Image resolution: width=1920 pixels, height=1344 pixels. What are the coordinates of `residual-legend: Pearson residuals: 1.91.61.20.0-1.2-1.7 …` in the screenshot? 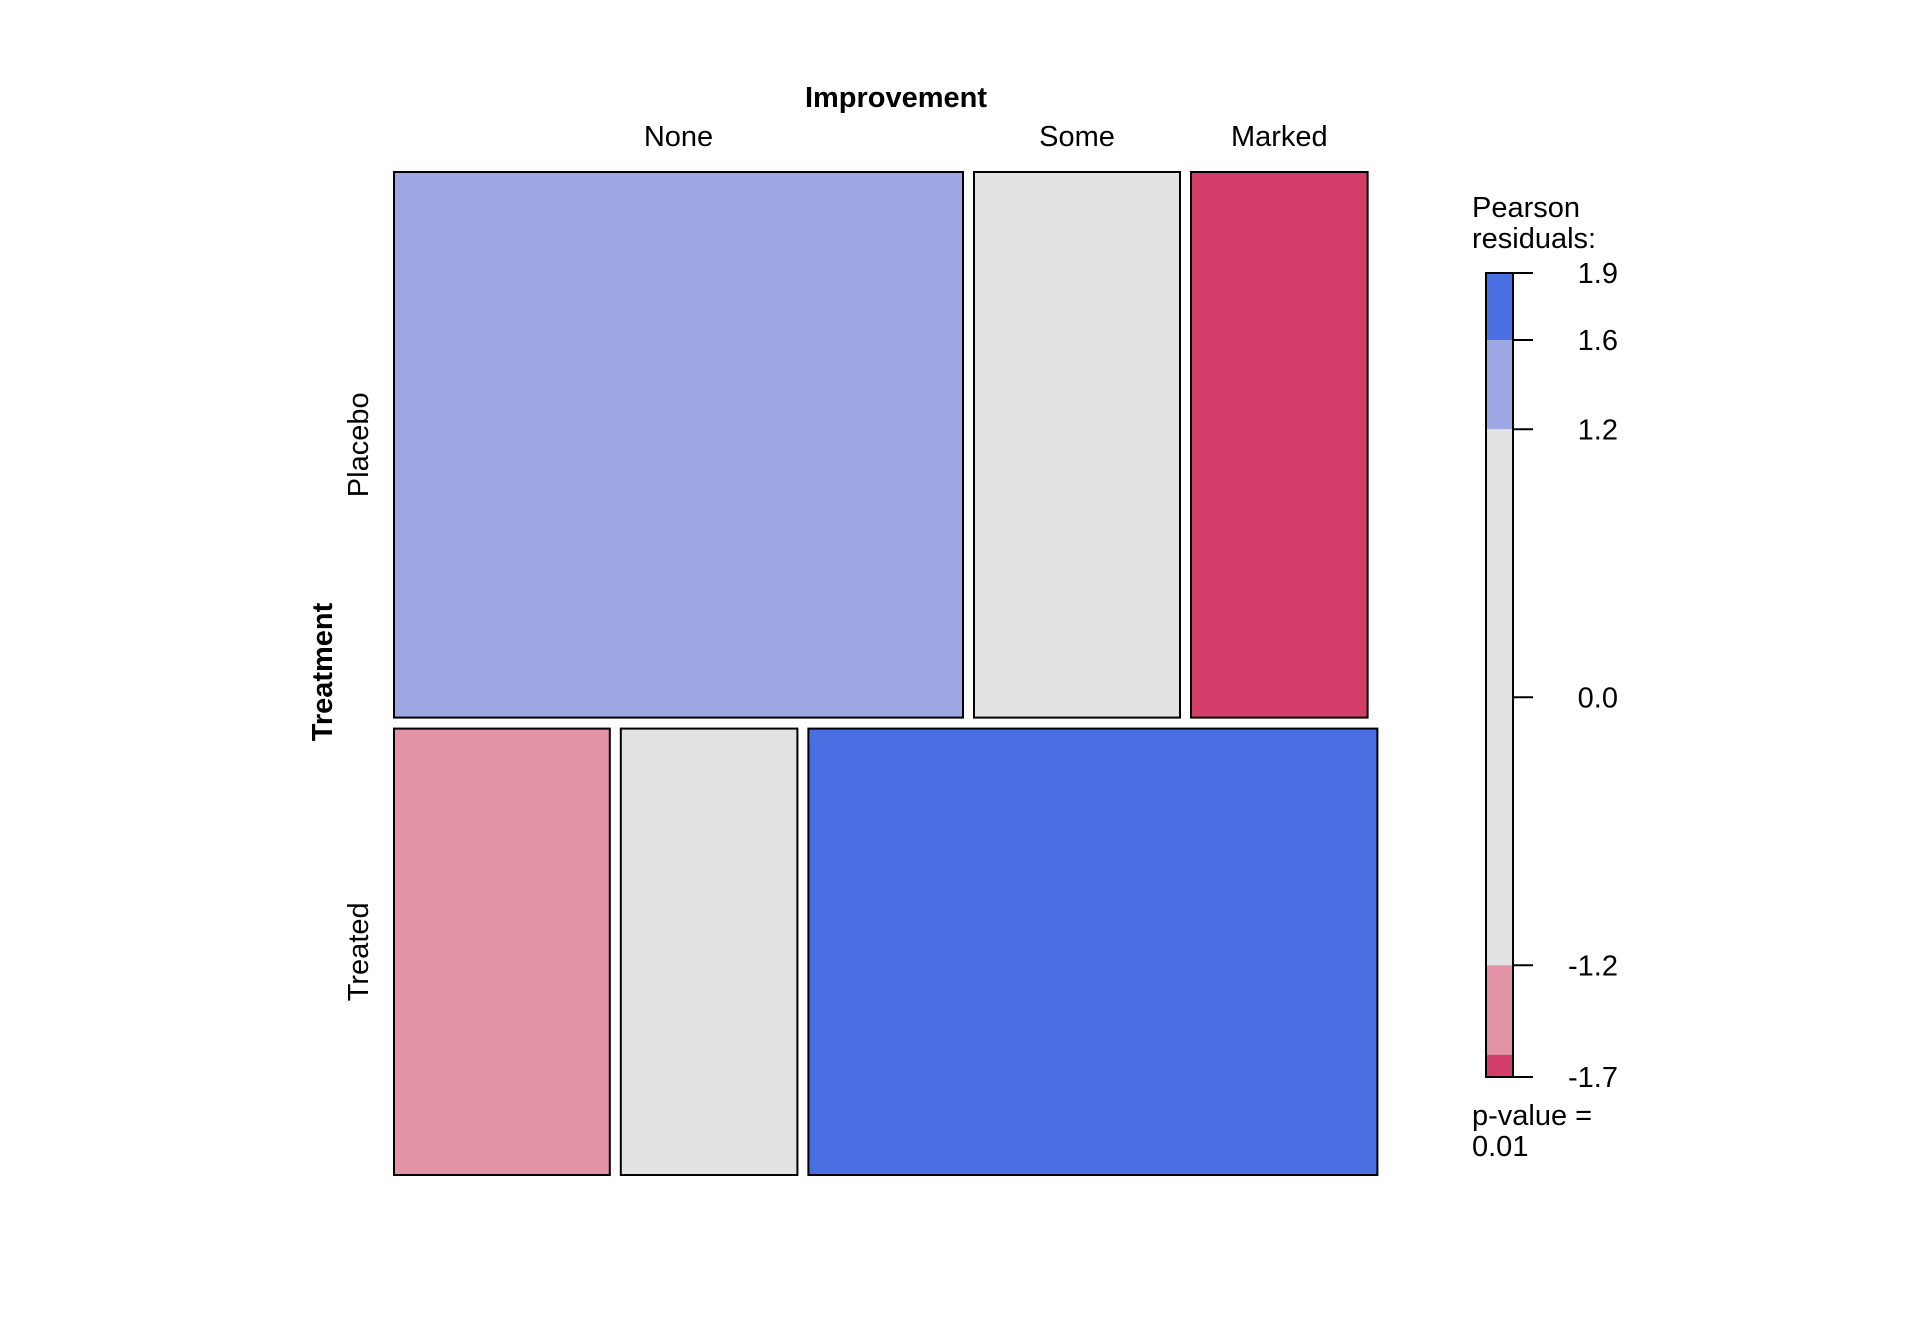 It's located at (1545, 677).